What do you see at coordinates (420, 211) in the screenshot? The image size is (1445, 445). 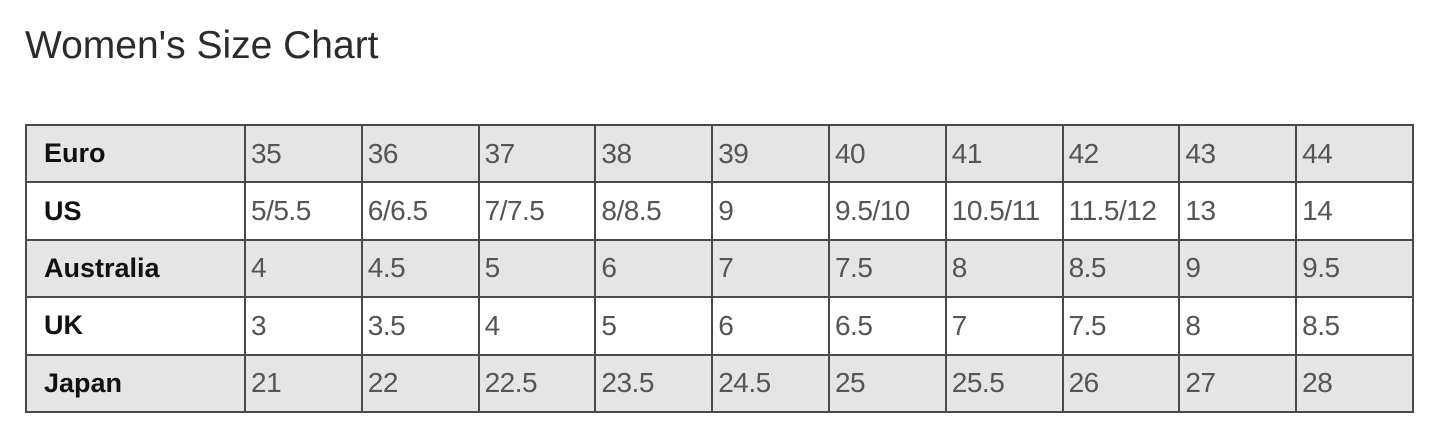 I see `table-cell: 6/6.5` at bounding box center [420, 211].